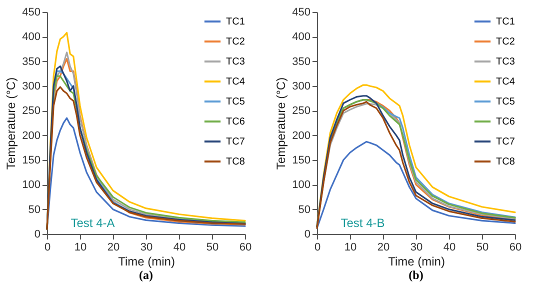 This screenshot has width=550, height=289. Describe the element at coordinates (362, 223) in the screenshot. I see `annotation: Test 4-B` at that location.